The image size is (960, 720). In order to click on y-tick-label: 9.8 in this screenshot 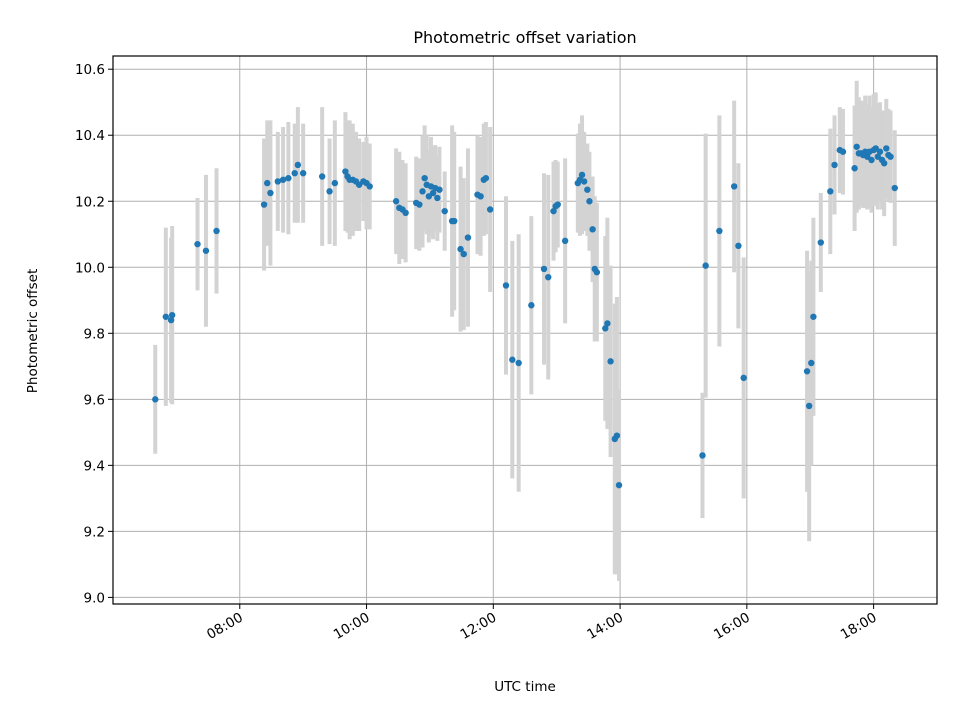, I will do `click(94, 334)`.